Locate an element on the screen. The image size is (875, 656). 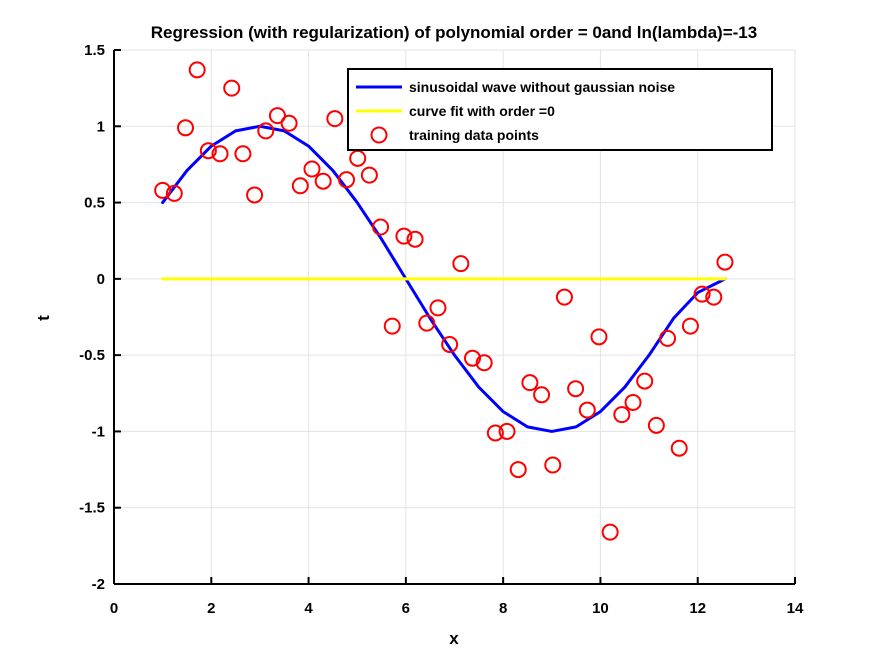
legend-swatch-training is located at coordinates (379, 135).